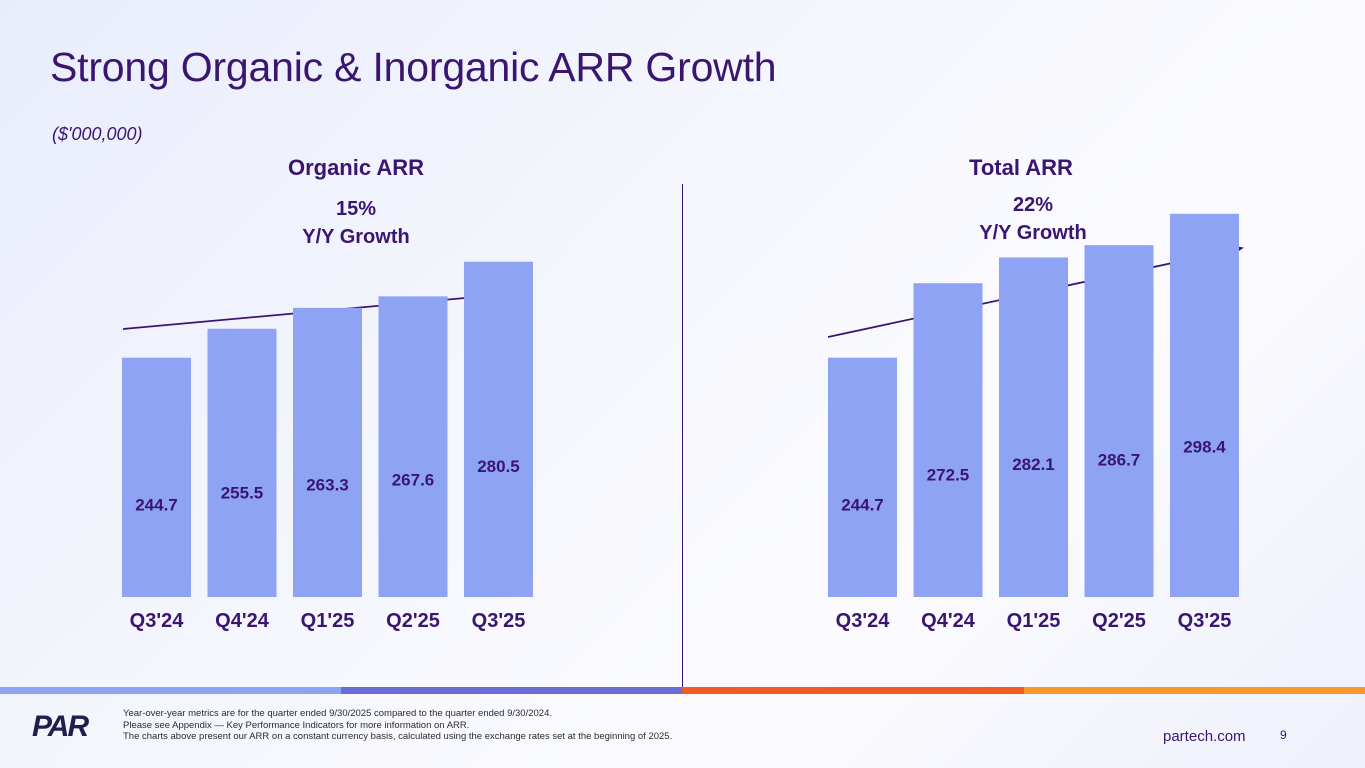 The height and width of the screenshot is (768, 1365). Describe the element at coordinates (1204, 447) in the screenshot. I see `total-data-label: 298.4` at that location.